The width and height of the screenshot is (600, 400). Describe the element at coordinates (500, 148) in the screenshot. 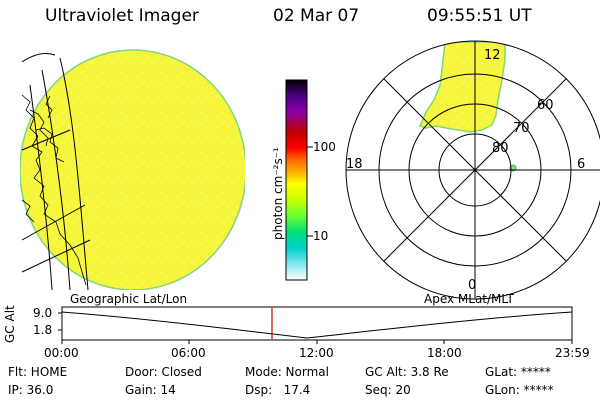

I see `mlat-label-80: 80` at that location.